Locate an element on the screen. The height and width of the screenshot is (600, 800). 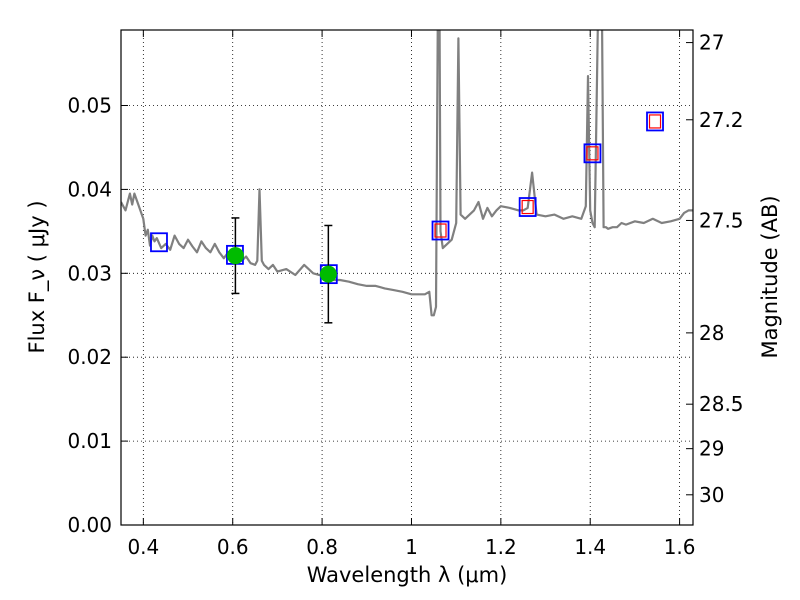
y-tick-labels: 0.00 0.01 0.02 0.03 0.04 0.05 is located at coordinates (89, 315).